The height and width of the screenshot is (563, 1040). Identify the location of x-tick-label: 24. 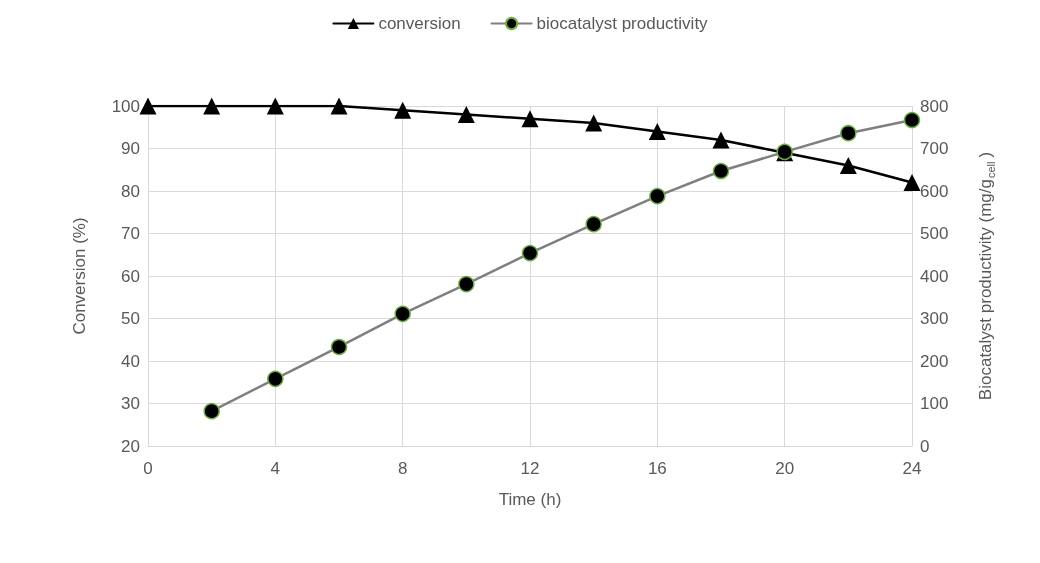
(912, 468).